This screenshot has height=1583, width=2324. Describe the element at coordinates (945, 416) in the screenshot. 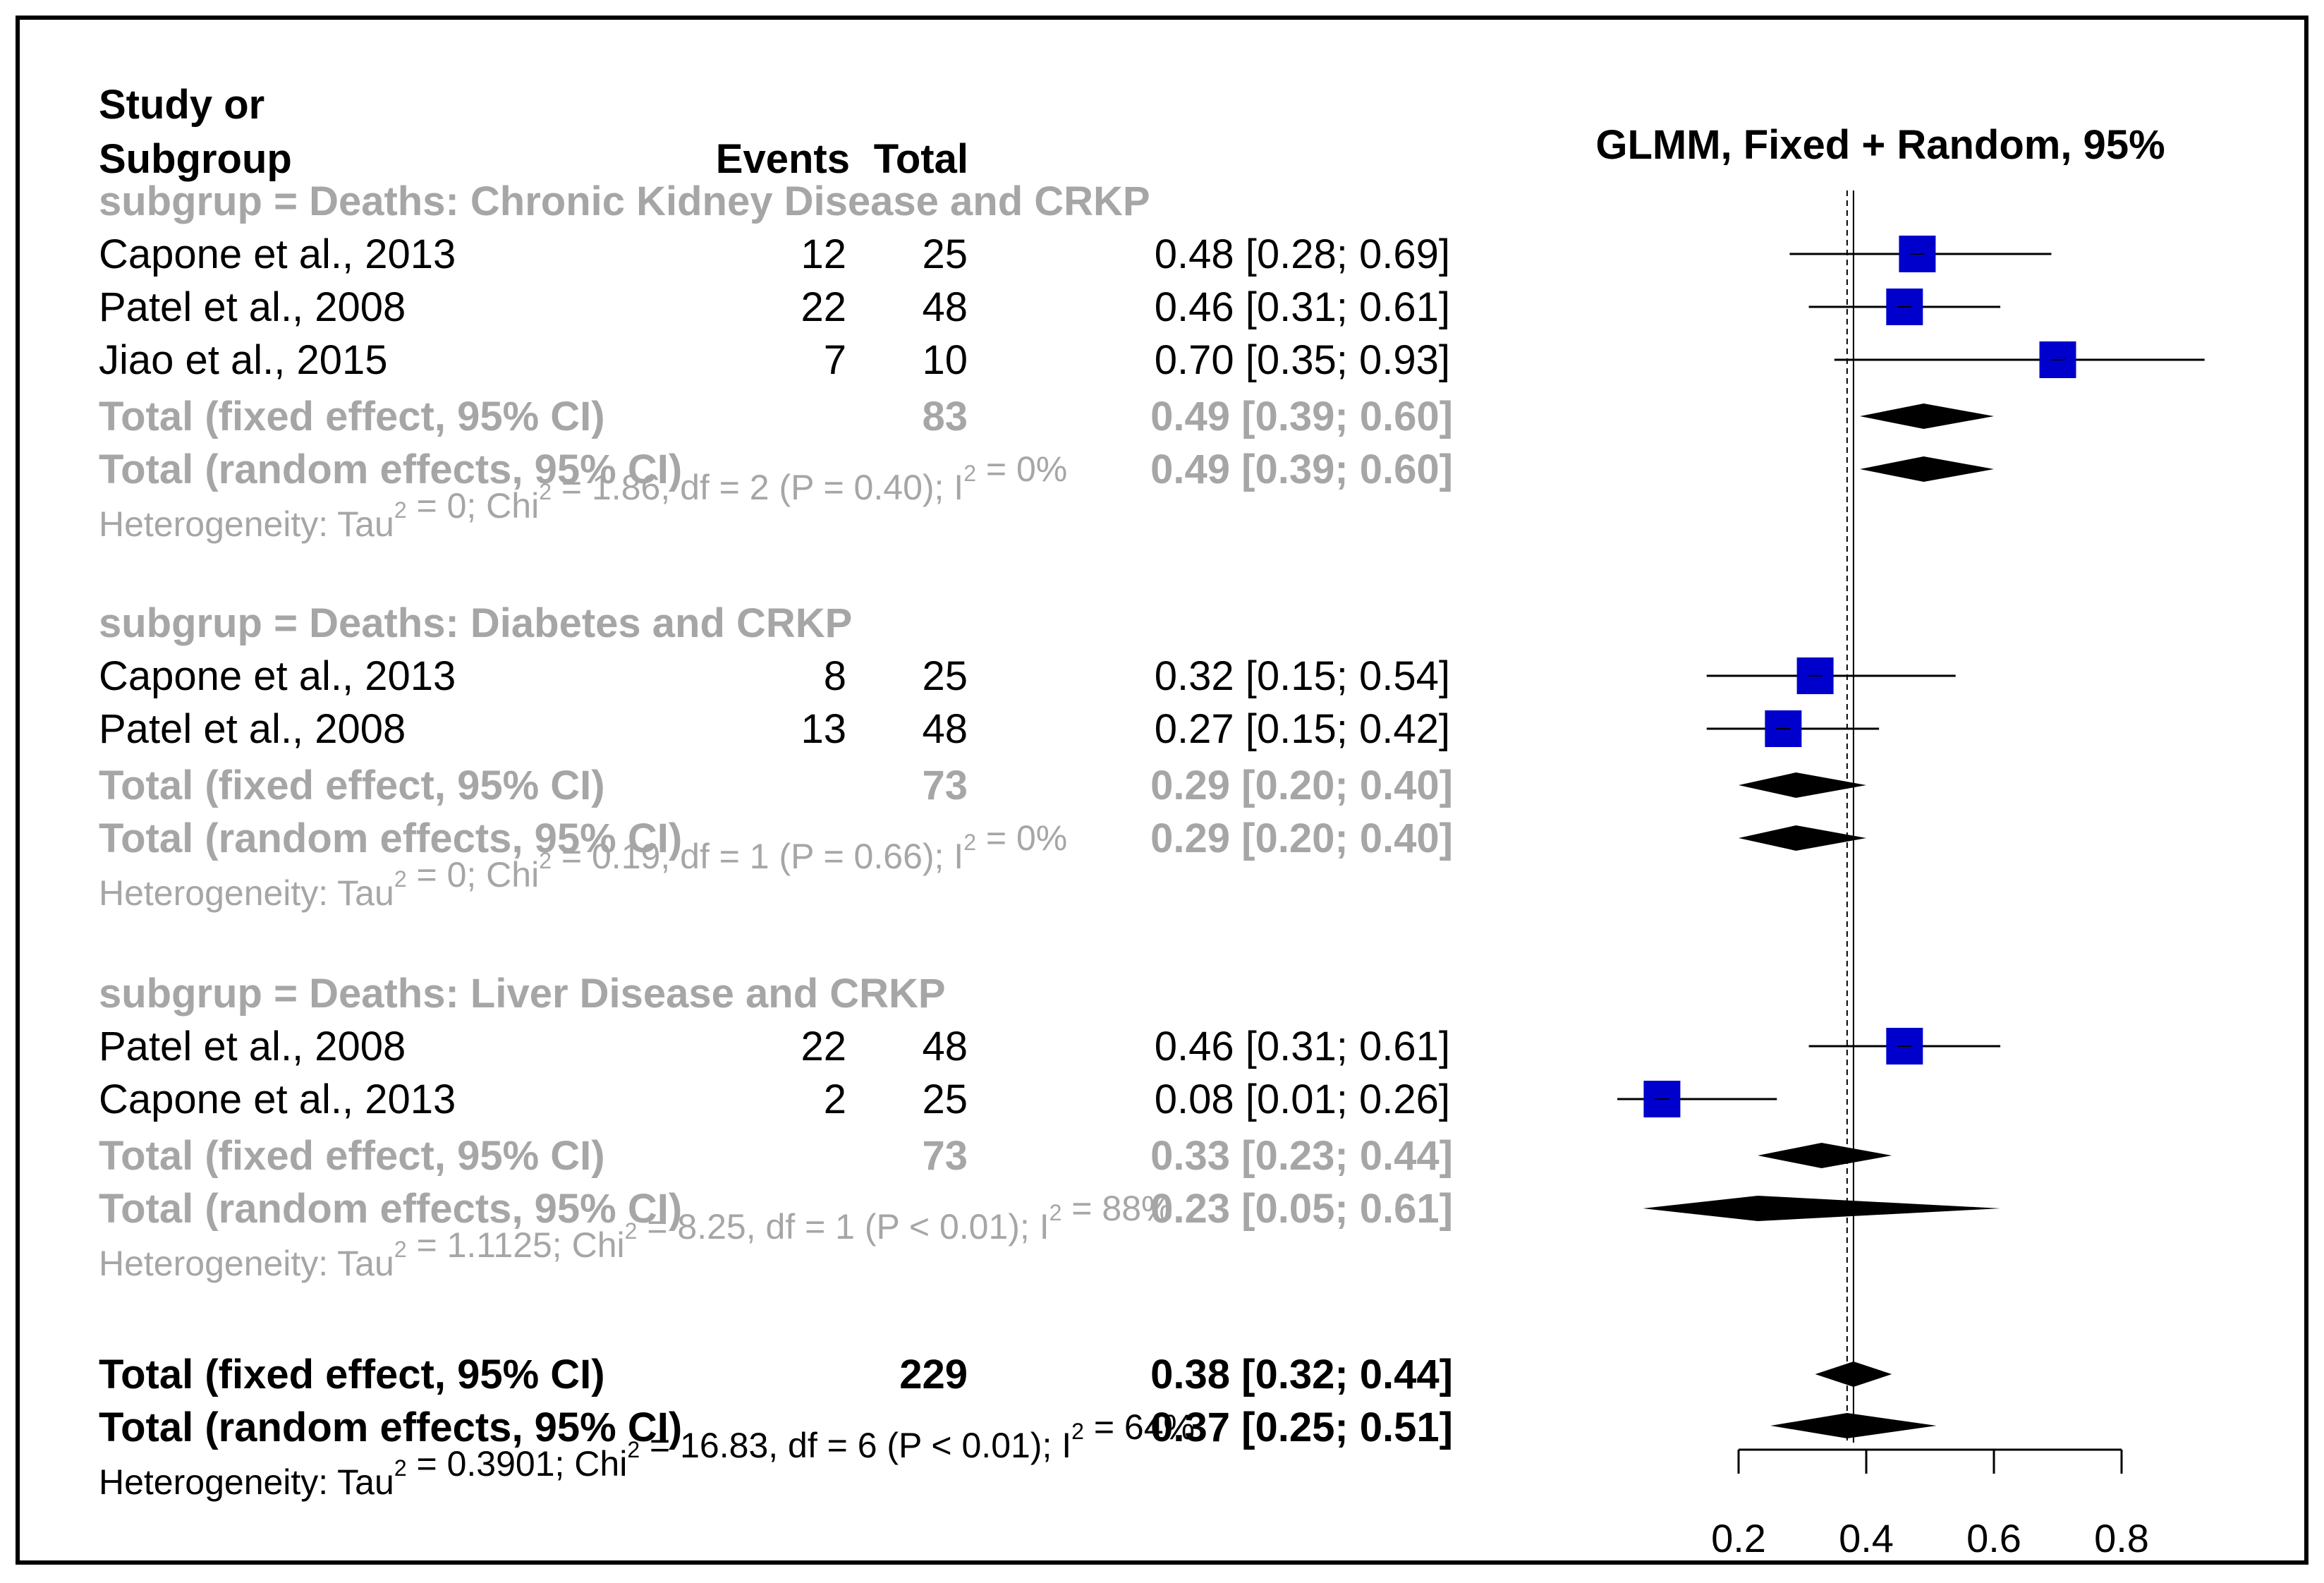

I see `subgroup-fixed-total: 83` at that location.